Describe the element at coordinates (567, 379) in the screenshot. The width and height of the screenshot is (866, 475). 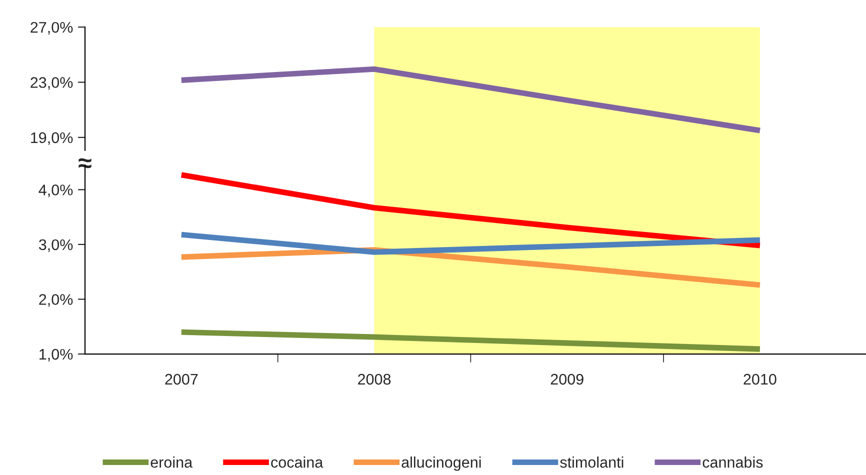
I see `x-tick-label: 2009` at that location.